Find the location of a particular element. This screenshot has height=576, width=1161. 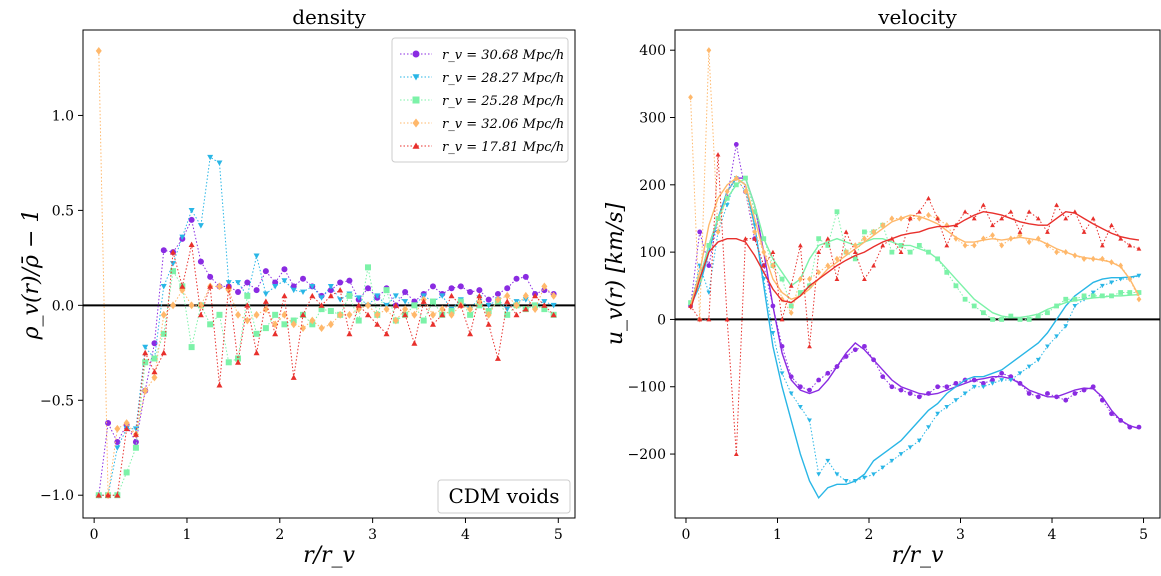

y-tick-label: 200 is located at coordinates (652, 186).